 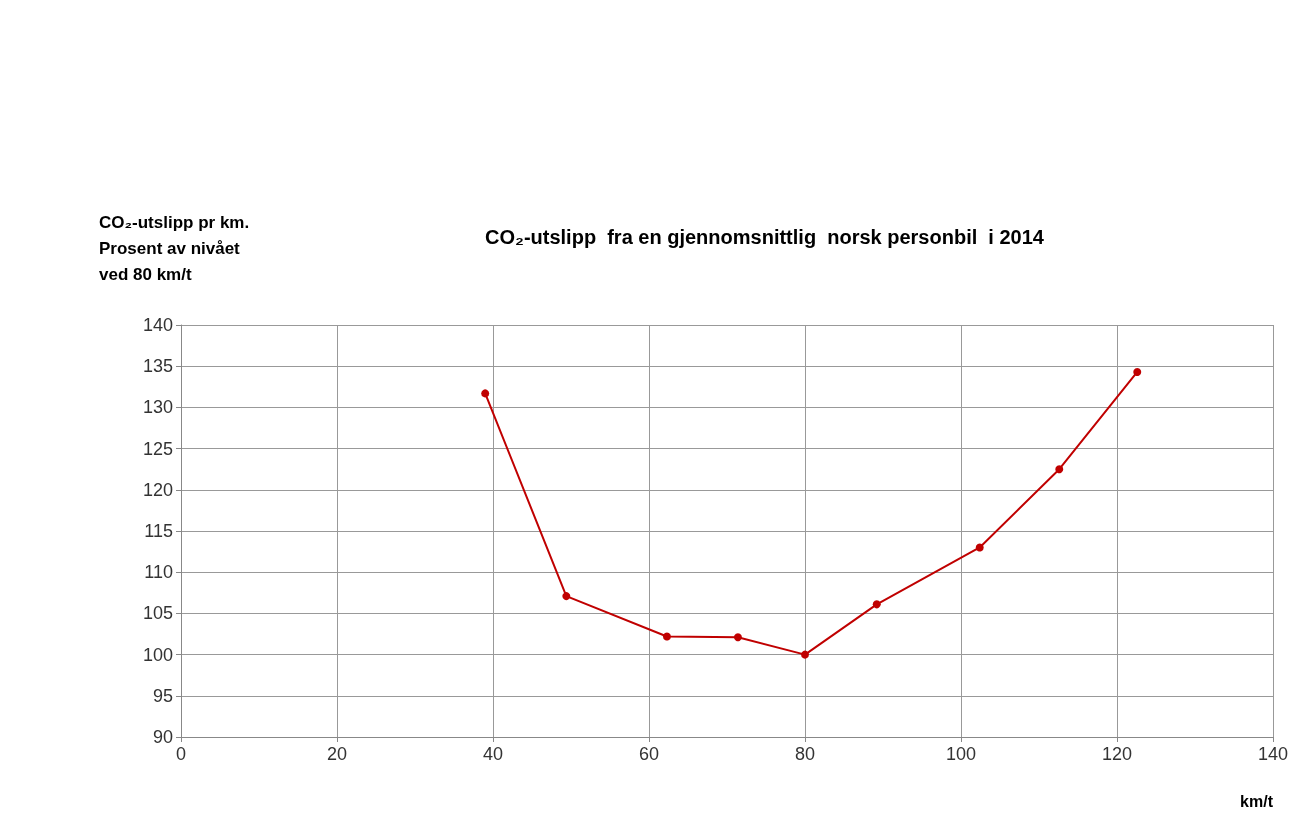 What do you see at coordinates (765, 237) in the screenshot?
I see `chart-title: CO₂-utslipp fra en gjennomsnittlig norsk personbil i 2014` at bounding box center [765, 237].